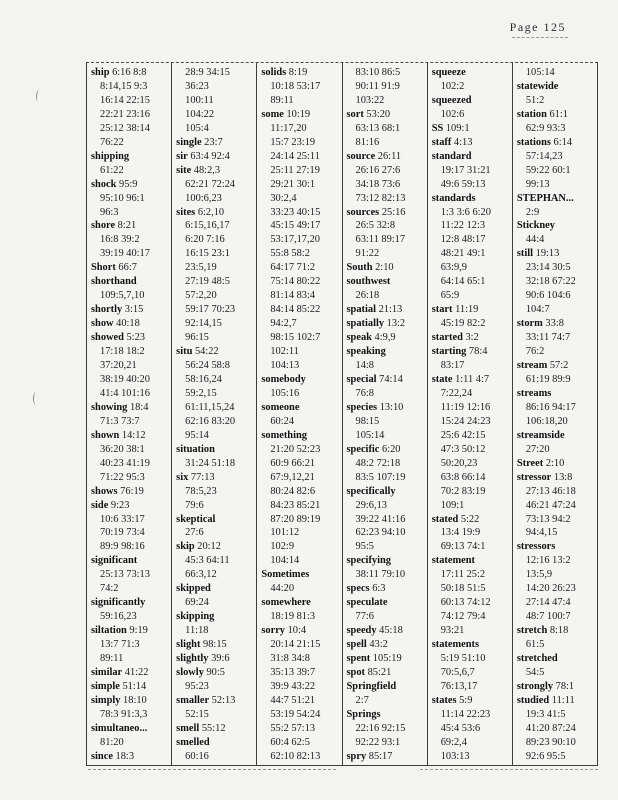  Describe the element at coordinates (380, 477) in the screenshot. I see `index-entry-continuation: 83:5 107:19` at that location.